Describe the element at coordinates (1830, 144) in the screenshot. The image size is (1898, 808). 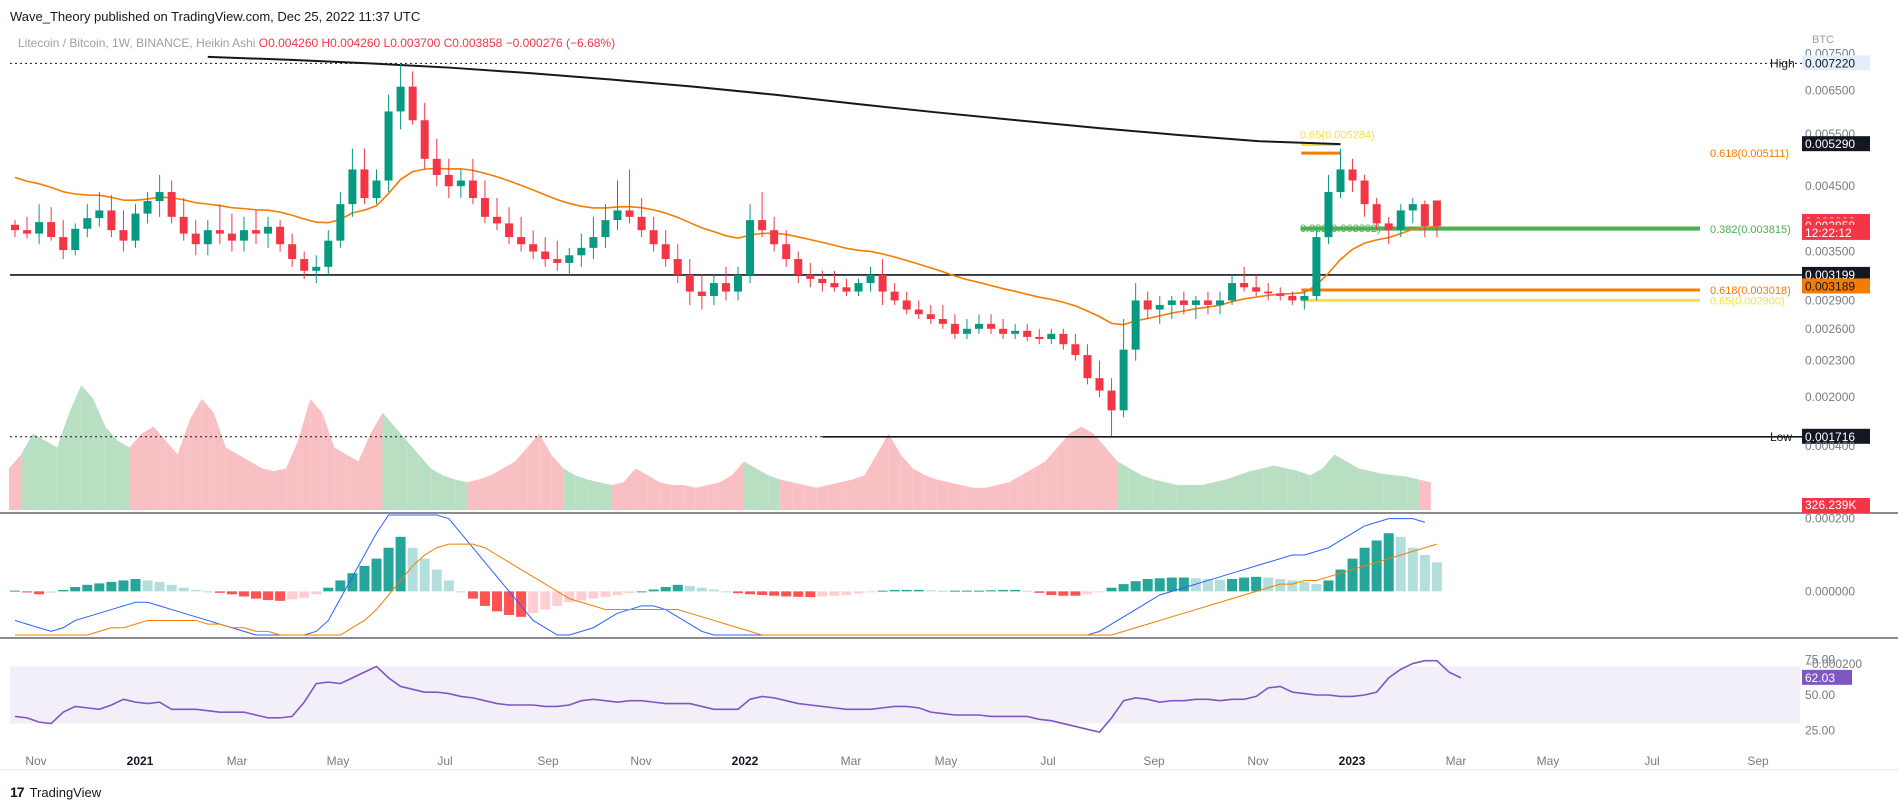
I see `price-label-0: 0.005290` at that location.